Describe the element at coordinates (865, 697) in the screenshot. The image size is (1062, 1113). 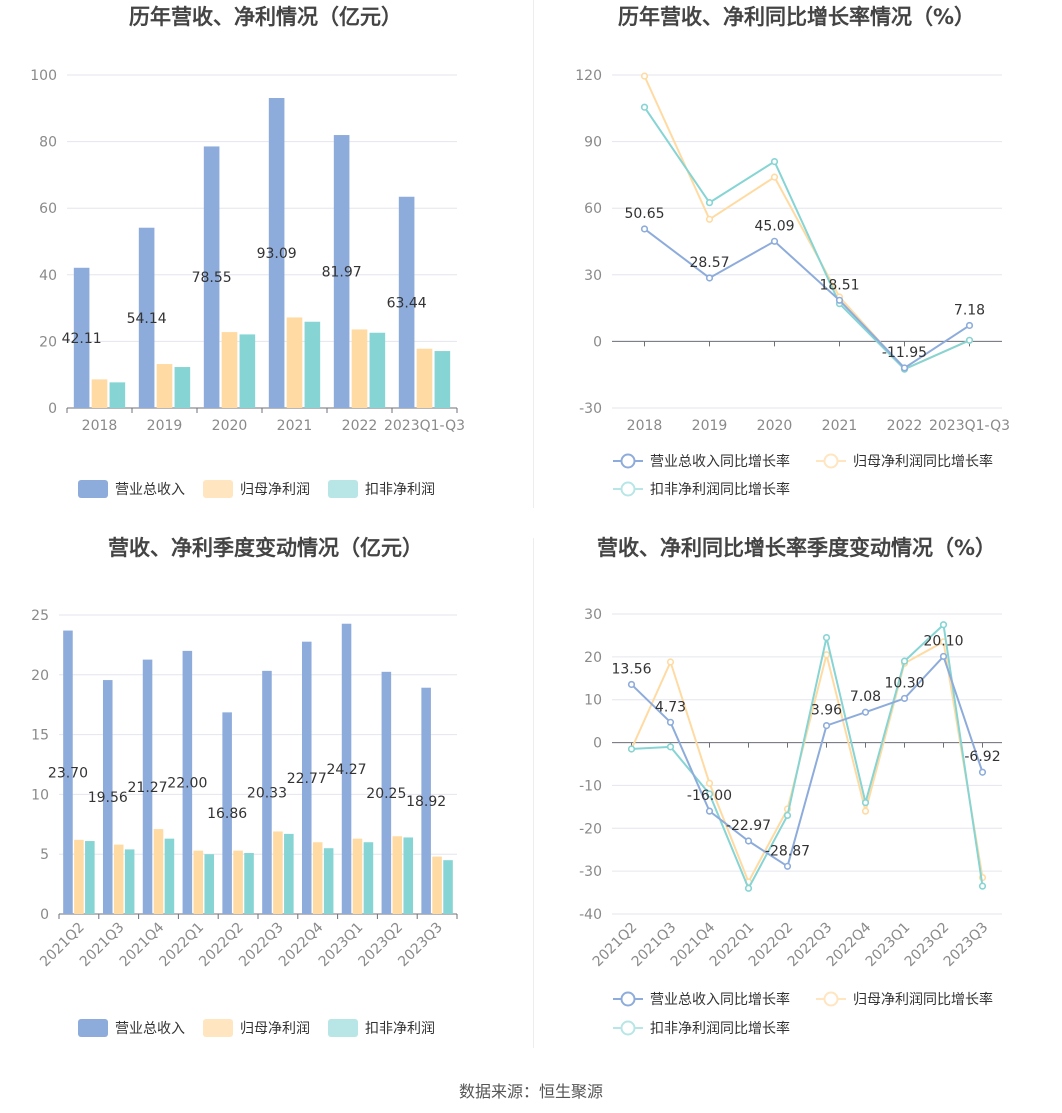
I see `data-label: 7.08` at that location.